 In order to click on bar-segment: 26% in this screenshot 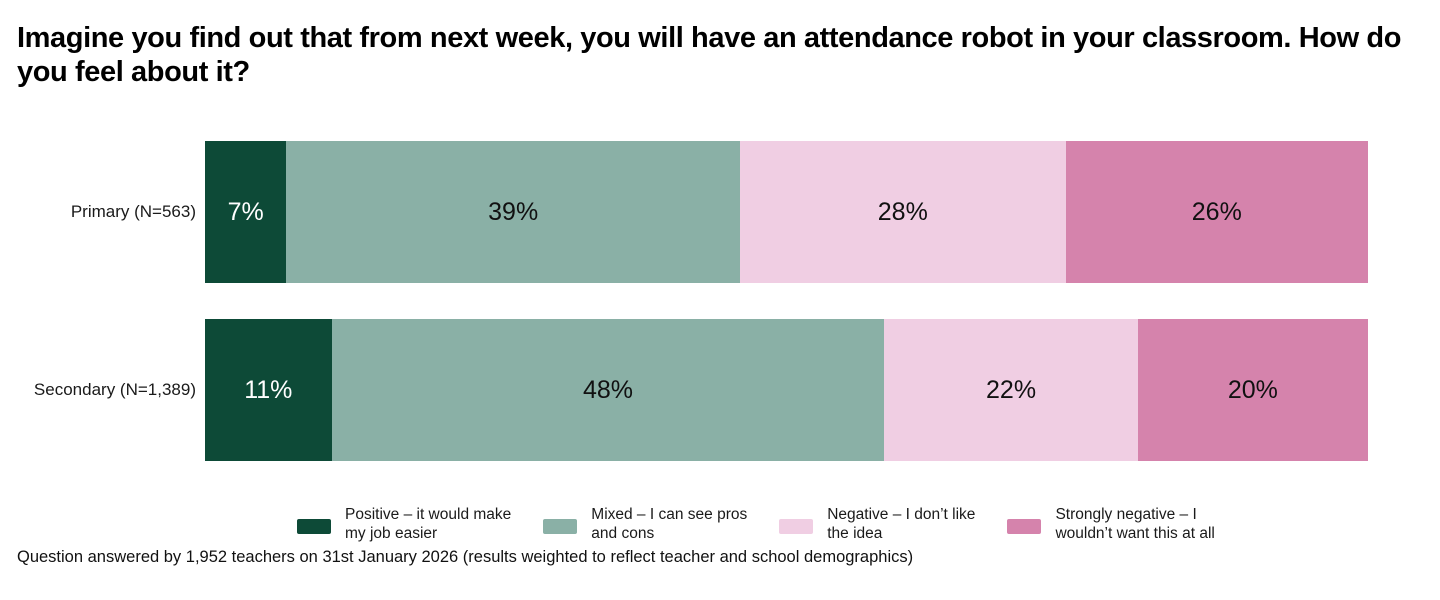, I will do `click(1216, 212)`.